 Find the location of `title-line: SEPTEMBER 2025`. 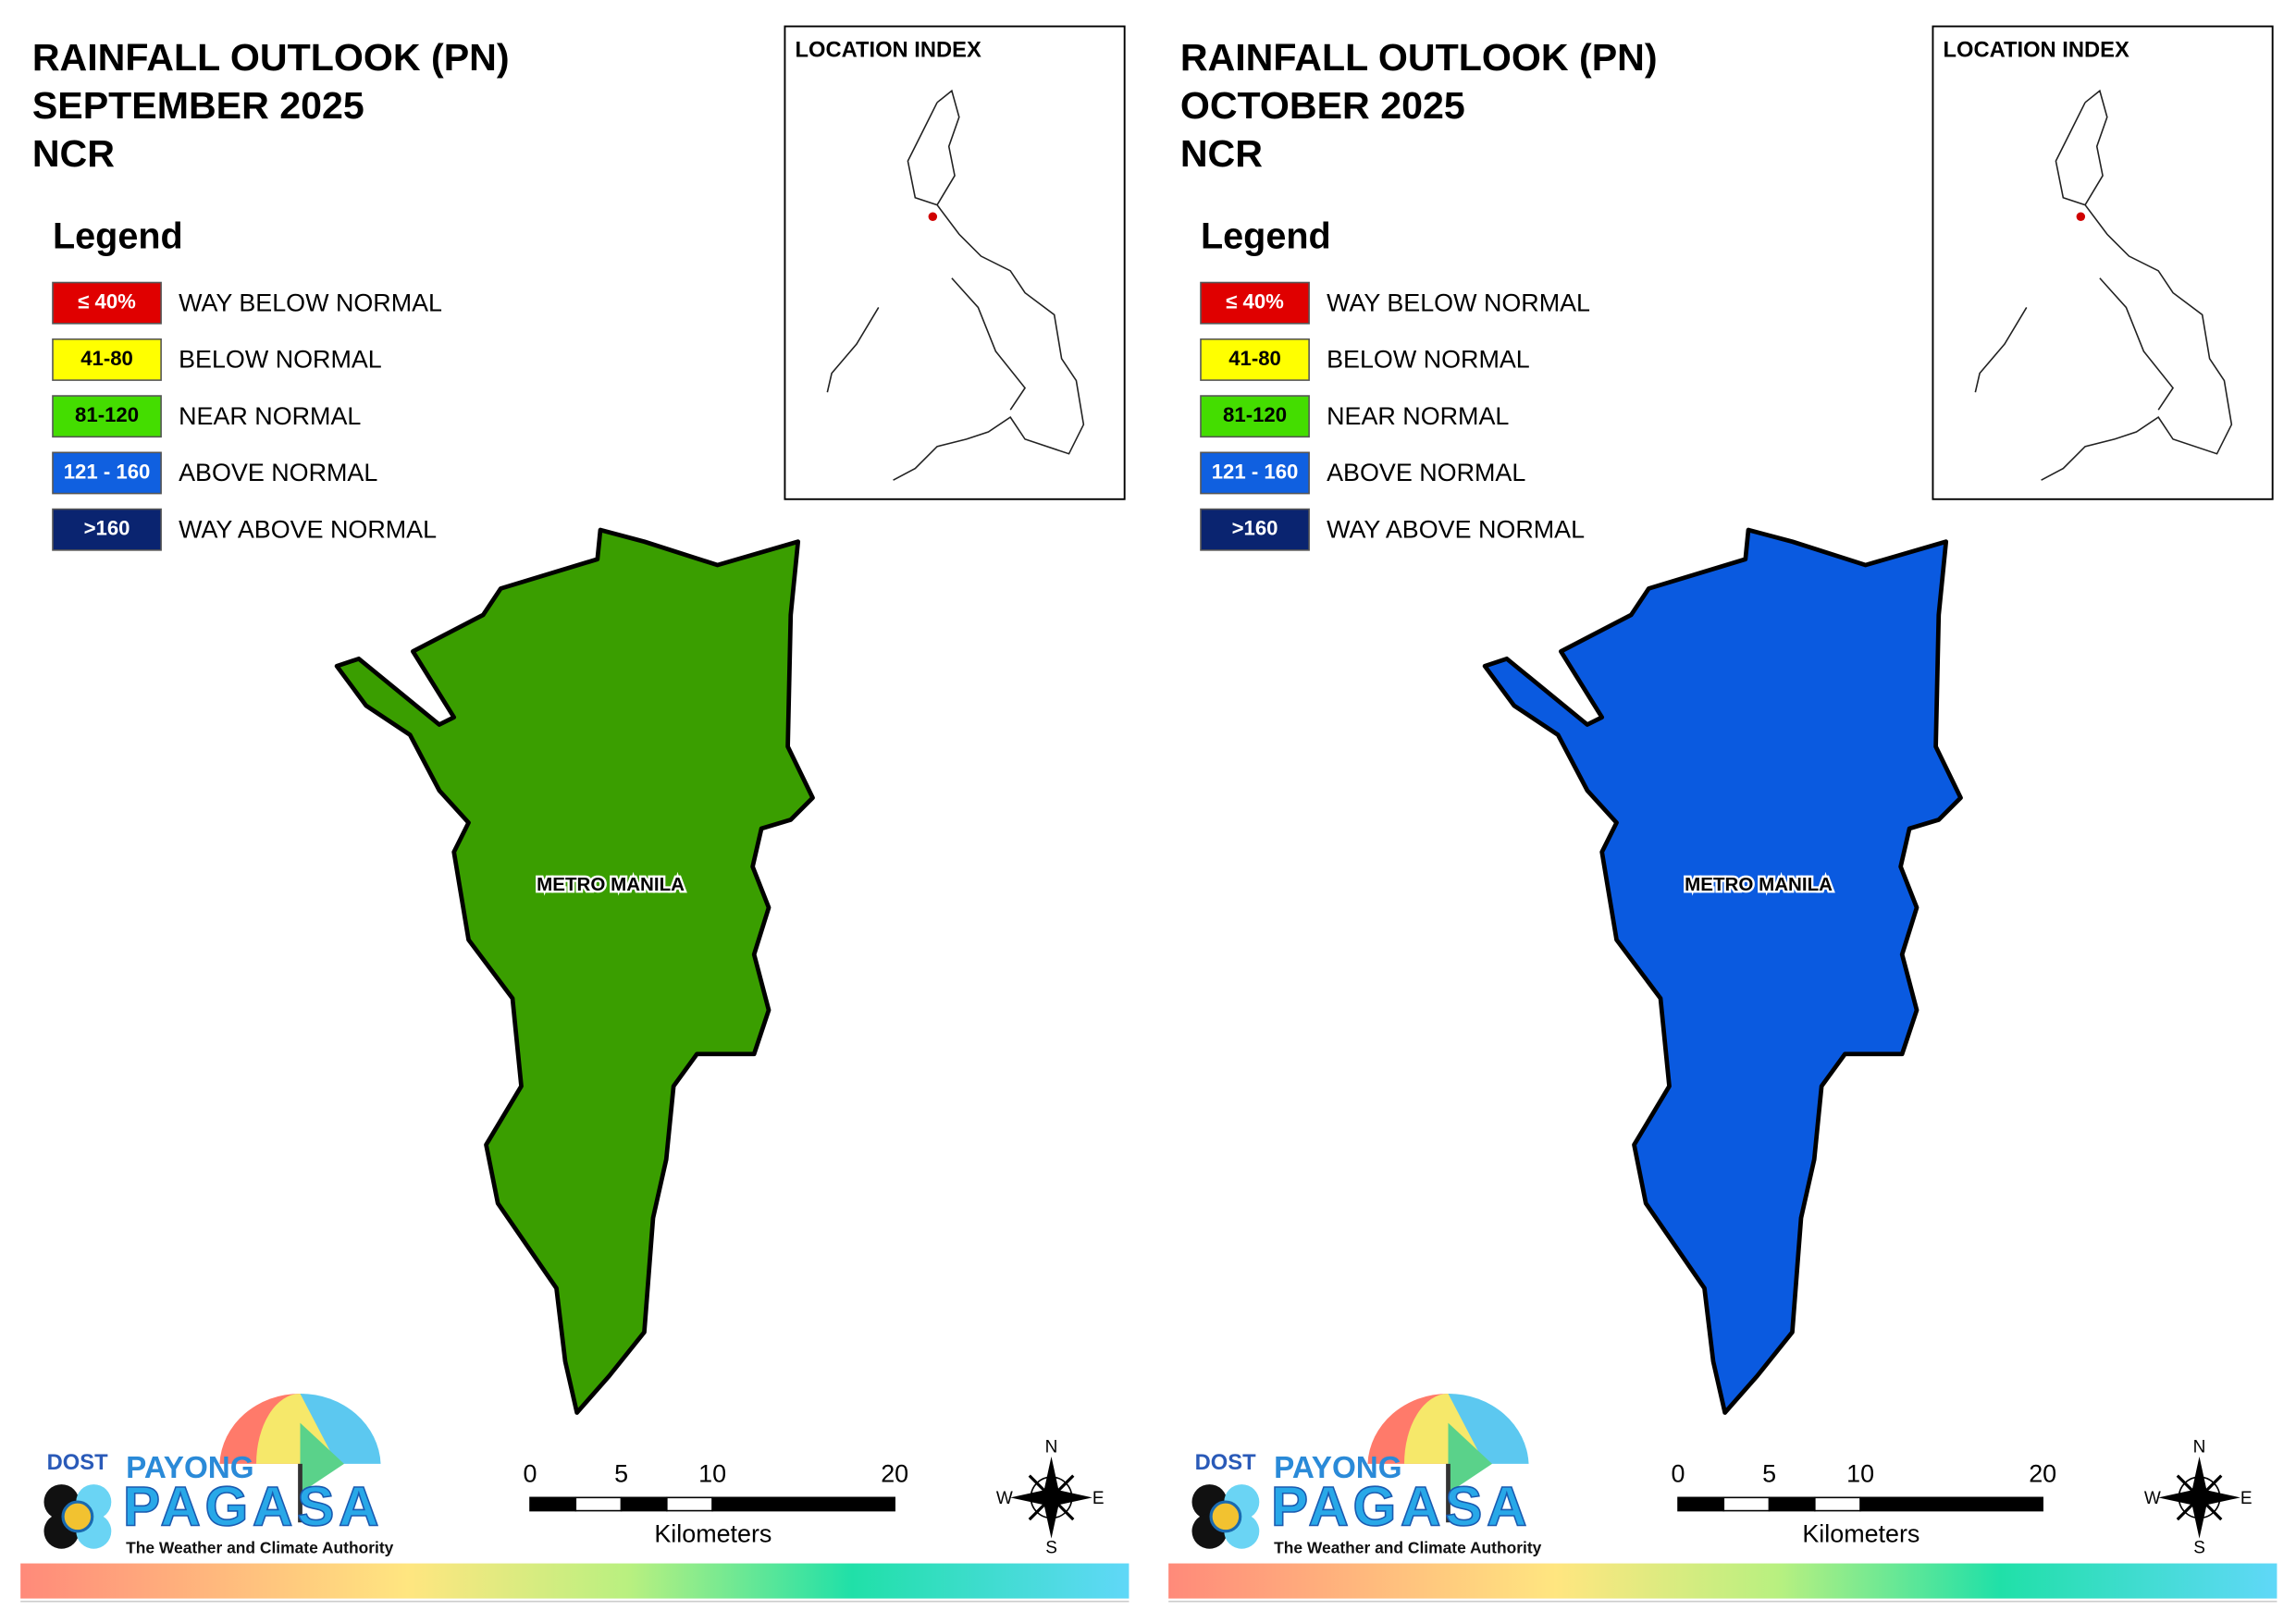

title-line: SEPTEMBER 2025 is located at coordinates (198, 105).